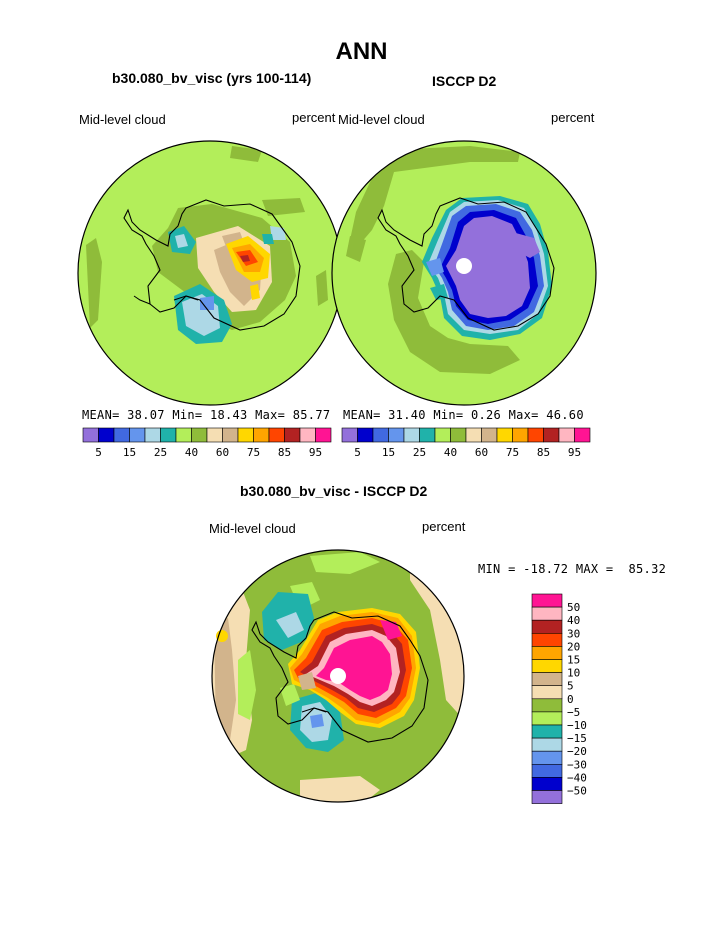  Describe the element at coordinates (577, 738) in the screenshot. I see `colorbar-tick-label: −15` at that location.